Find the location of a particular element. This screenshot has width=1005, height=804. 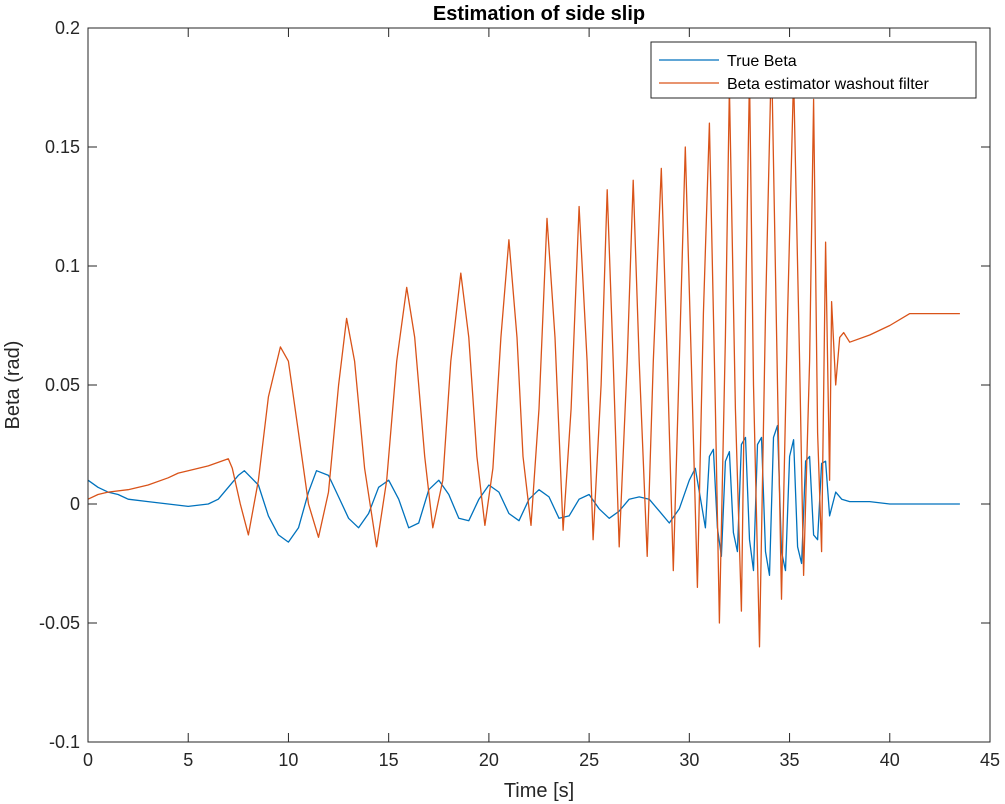

x-axis-label: Time [s] is located at coordinates (539, 791).